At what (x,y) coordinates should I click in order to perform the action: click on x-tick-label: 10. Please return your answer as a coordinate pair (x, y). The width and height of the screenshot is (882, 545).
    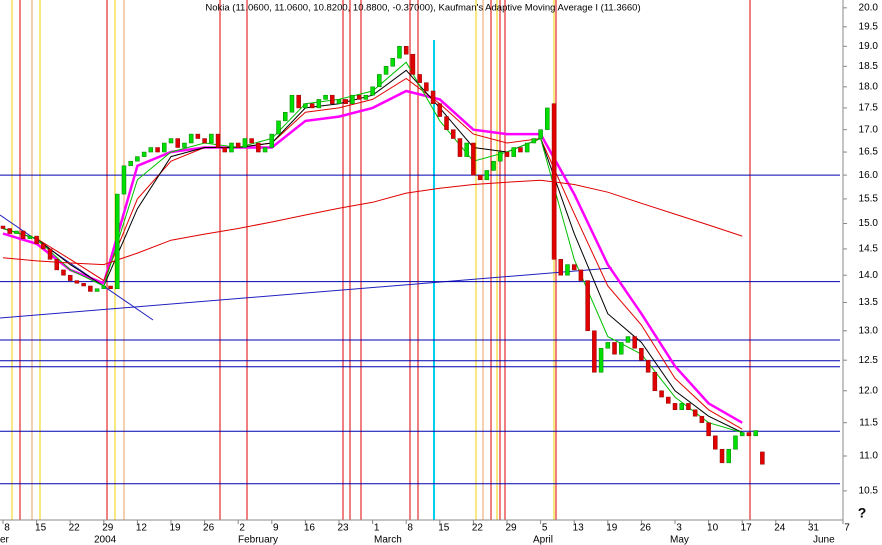
    Looking at the image, I should click on (713, 528).